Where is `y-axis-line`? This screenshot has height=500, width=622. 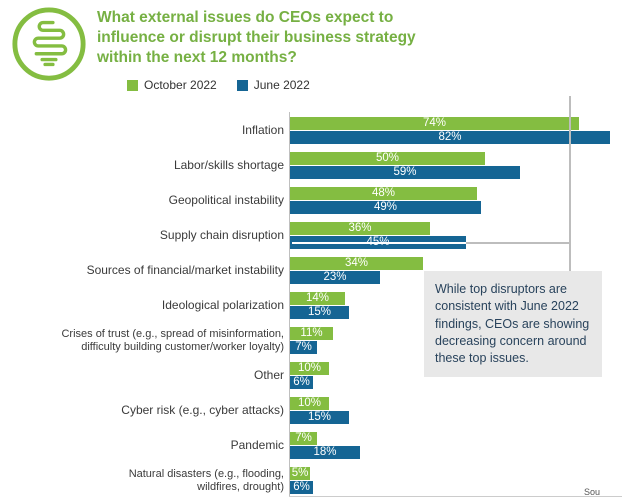 y-axis-line is located at coordinates (289, 304).